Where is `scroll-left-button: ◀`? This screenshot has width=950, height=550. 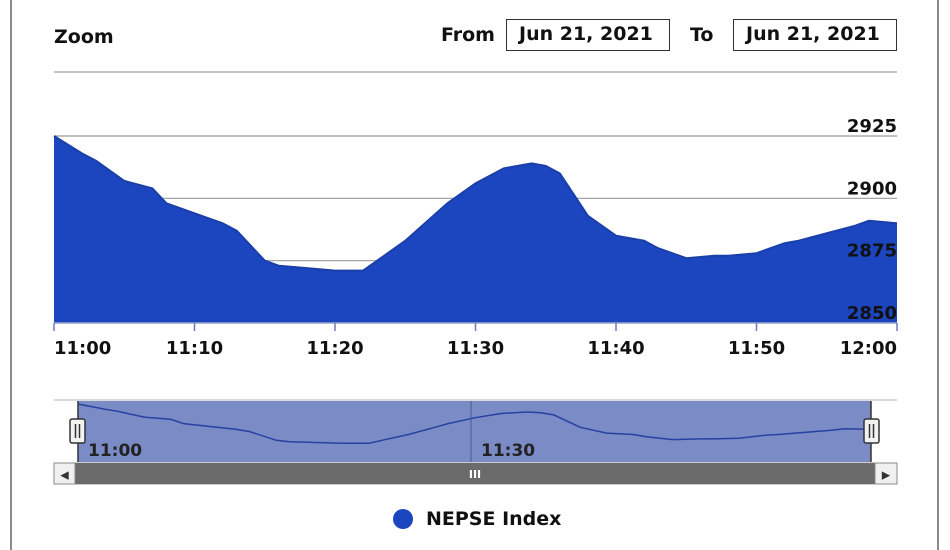 scroll-left-button: ◀ is located at coordinates (64, 473).